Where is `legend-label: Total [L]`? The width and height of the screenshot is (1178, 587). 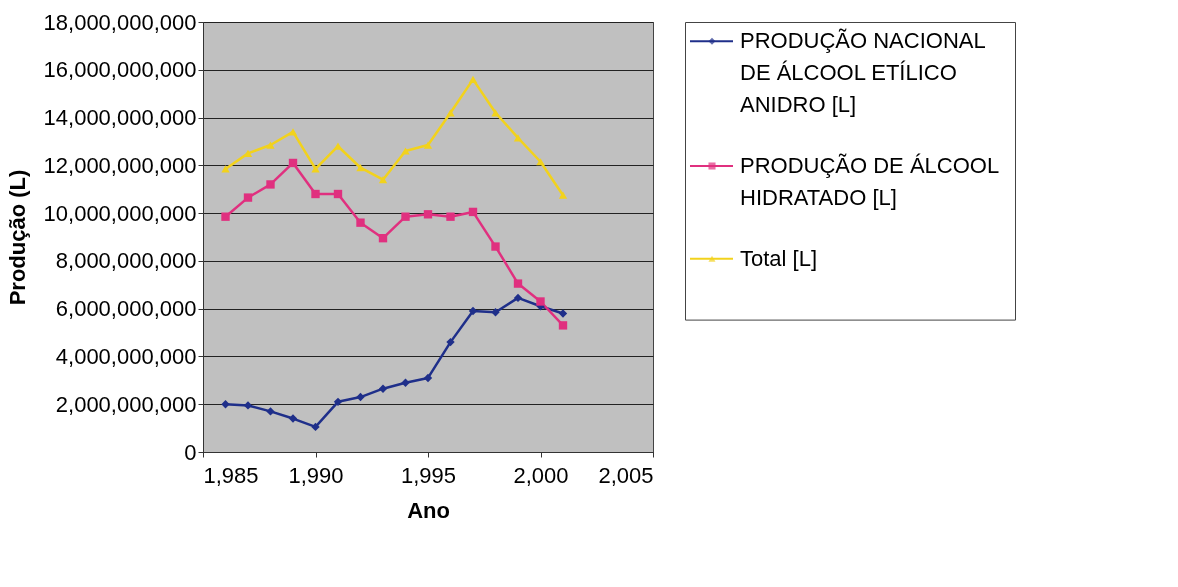 legend-label: Total [L] is located at coordinates (779, 258).